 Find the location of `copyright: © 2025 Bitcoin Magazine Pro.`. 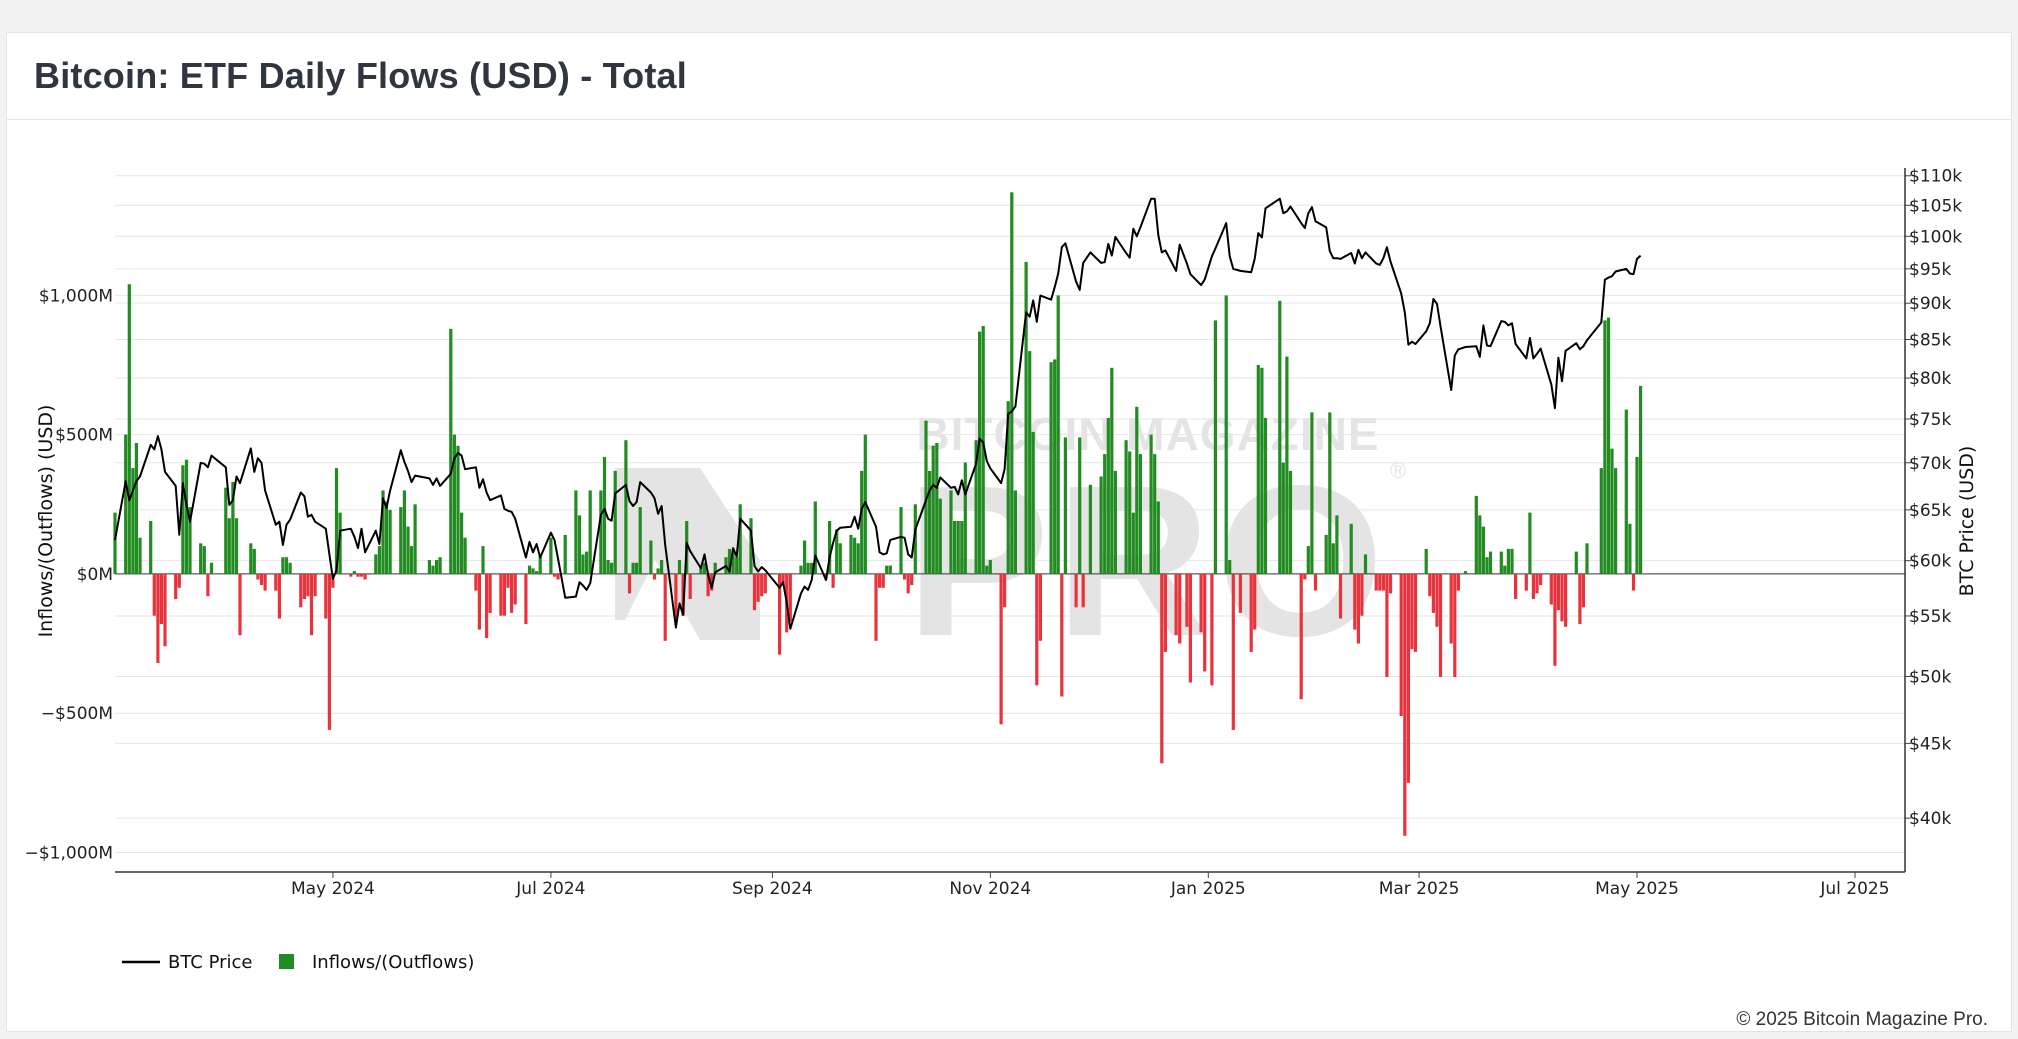

copyright: © 2025 Bitcoin Magazine Pro. is located at coordinates (1862, 1019).